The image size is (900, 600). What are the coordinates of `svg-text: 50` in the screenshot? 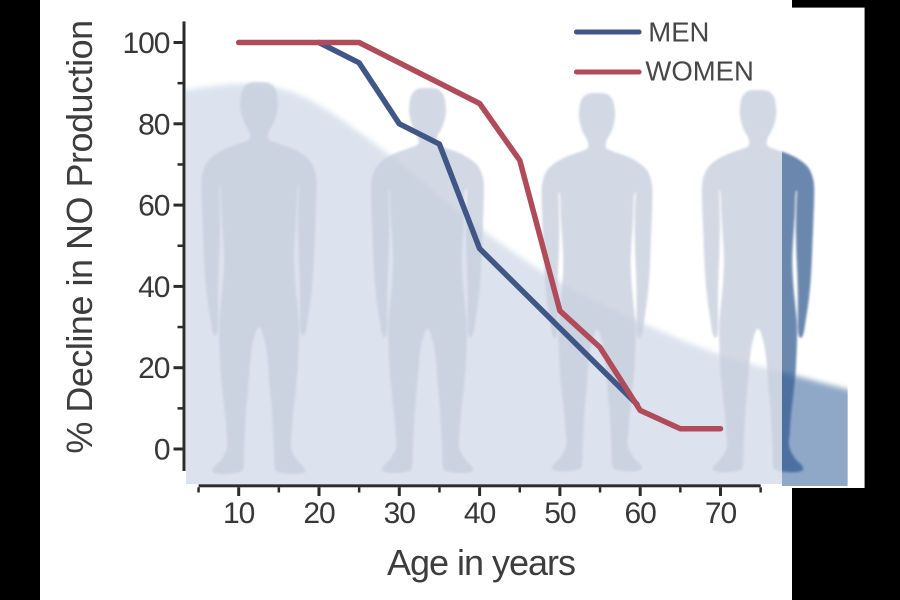 It's located at (560, 513).